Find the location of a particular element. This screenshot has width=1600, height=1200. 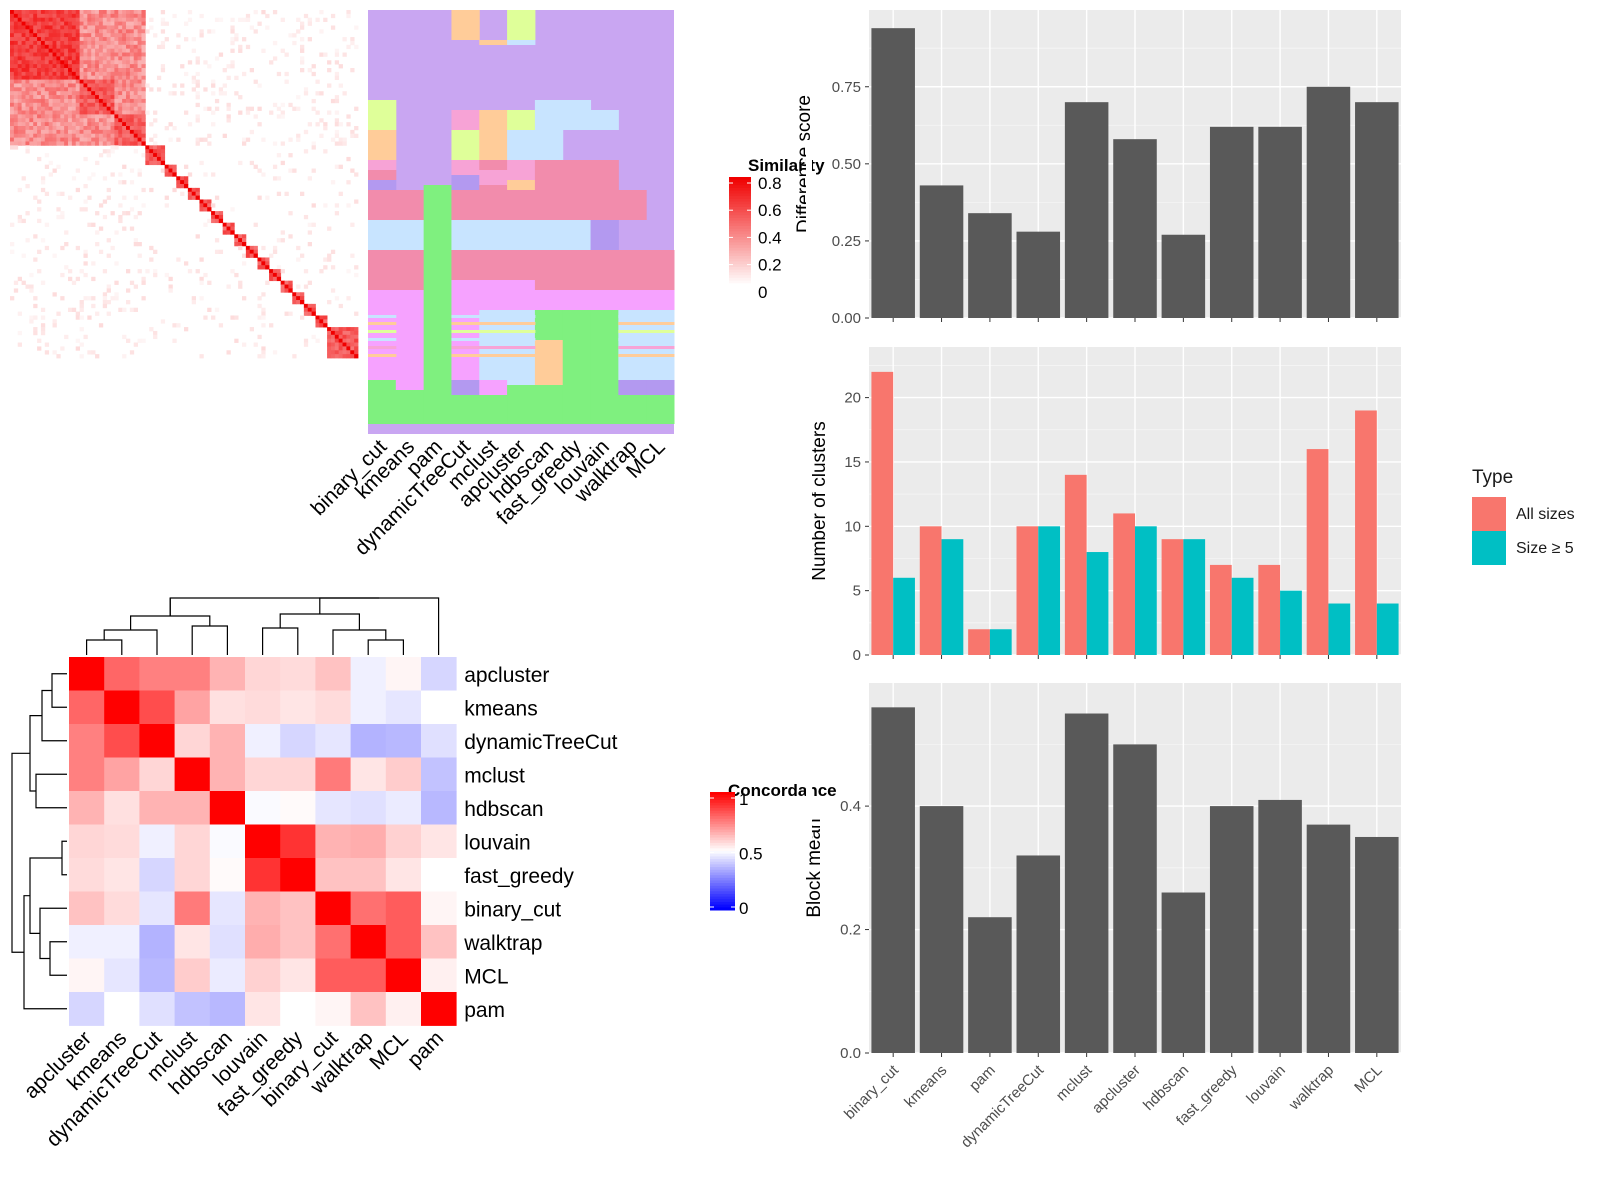

dendrogram-link is located at coordinates (274, 606).